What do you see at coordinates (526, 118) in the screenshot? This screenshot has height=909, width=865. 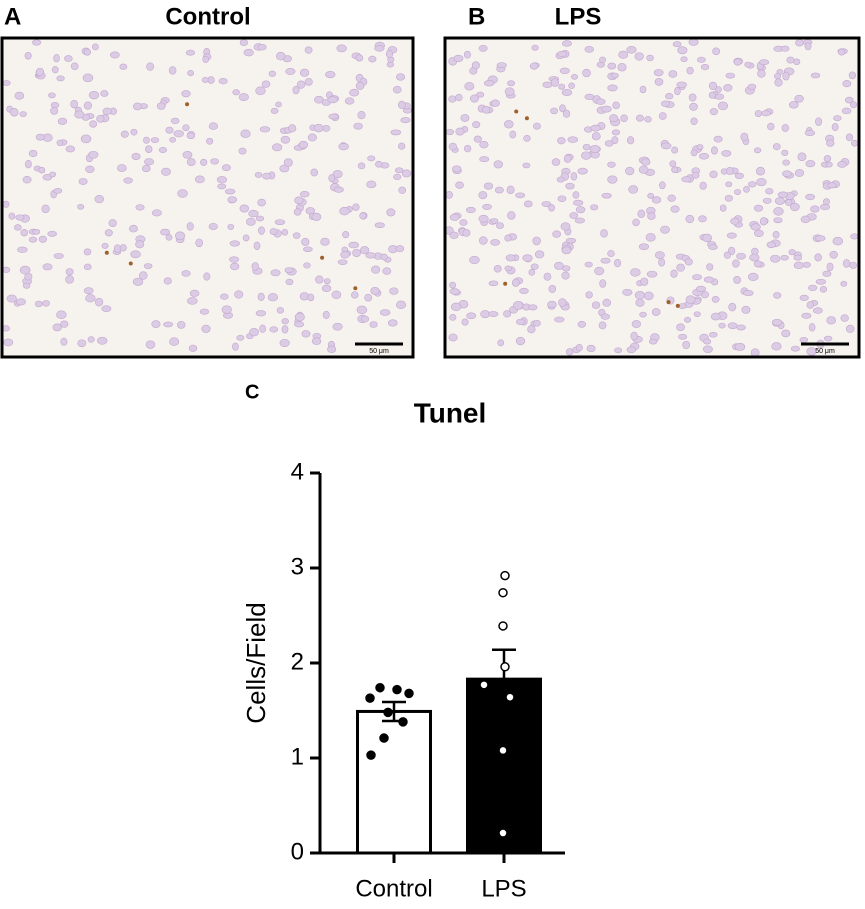 I see `stained-cell` at bounding box center [526, 118].